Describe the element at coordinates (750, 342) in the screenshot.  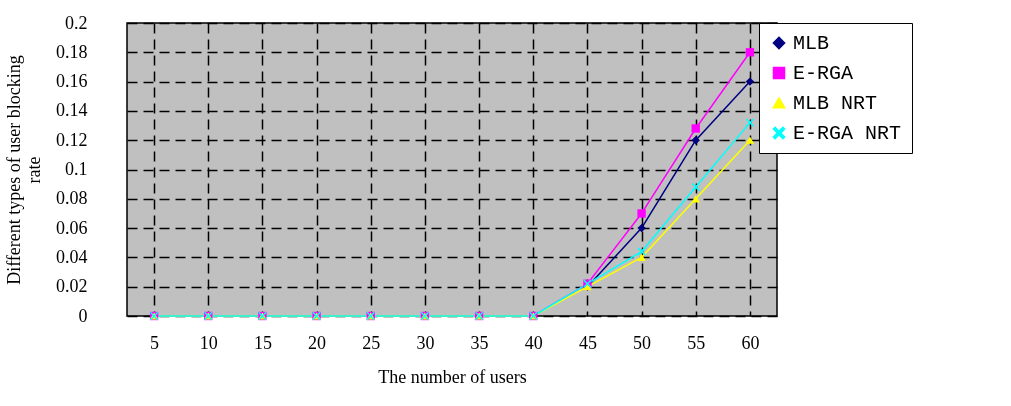
I see `x-tick-label: 60` at that location.